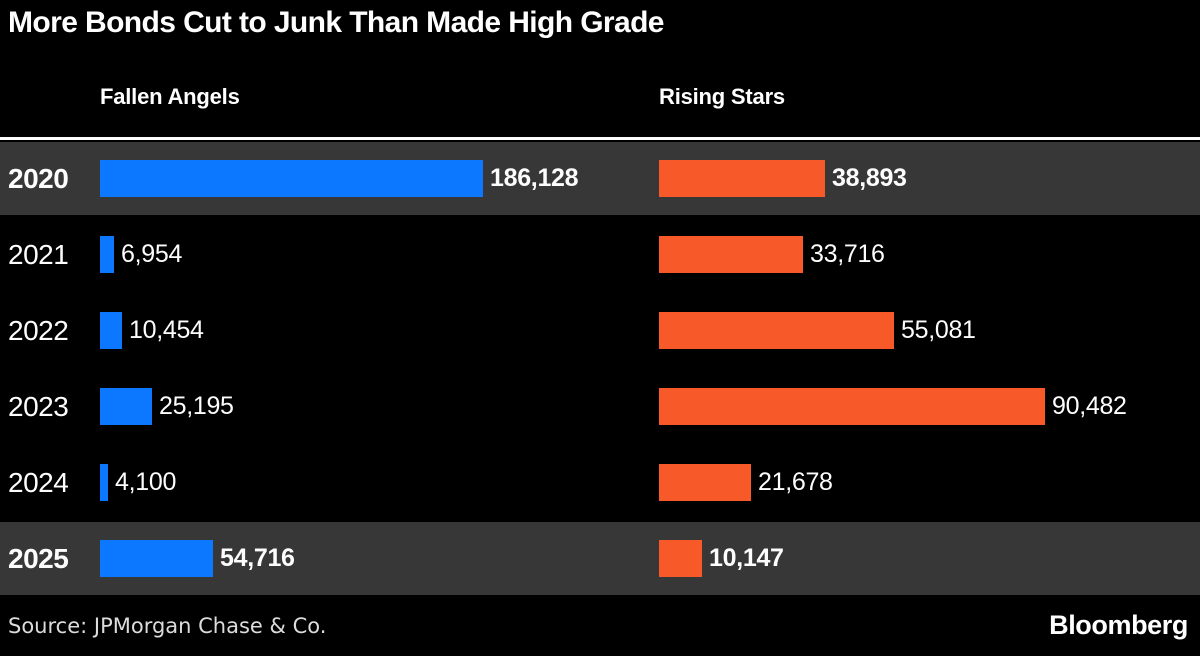 The image size is (1200, 656). What do you see at coordinates (38, 406) in the screenshot?
I see `year-label: 2023` at bounding box center [38, 406].